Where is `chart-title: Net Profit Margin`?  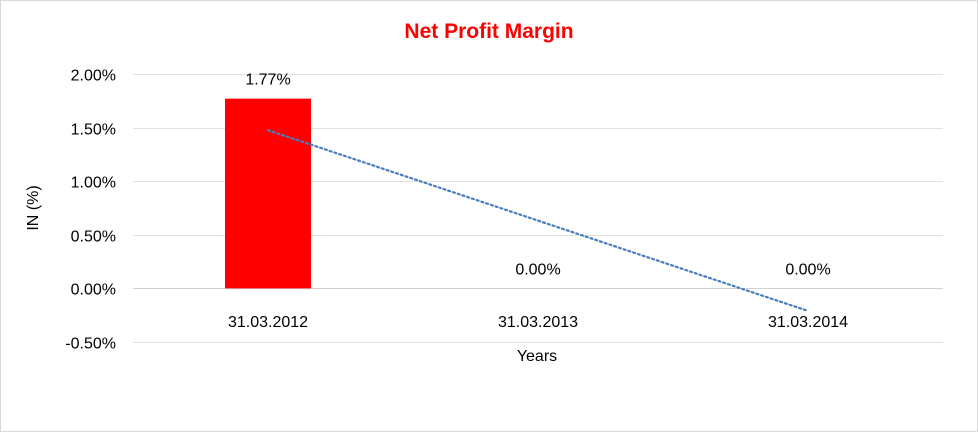
chart-title: Net Profit Margin is located at coordinates (488, 31).